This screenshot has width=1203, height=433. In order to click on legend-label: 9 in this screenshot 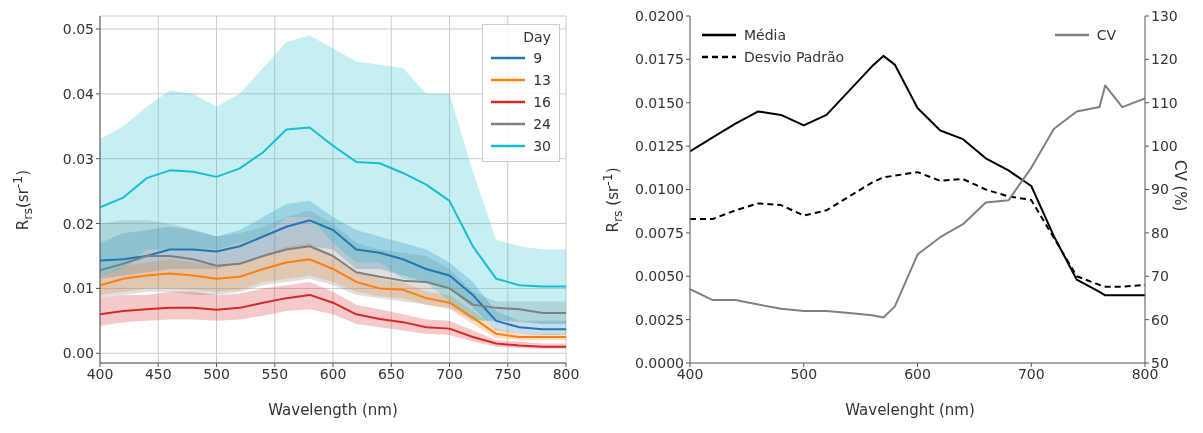, I will do `click(538, 58)`.